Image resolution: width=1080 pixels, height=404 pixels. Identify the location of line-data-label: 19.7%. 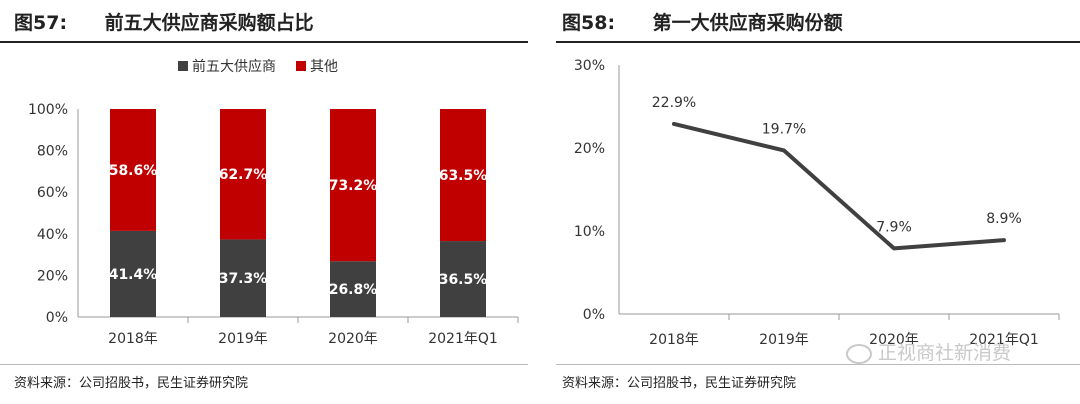
(784, 129).